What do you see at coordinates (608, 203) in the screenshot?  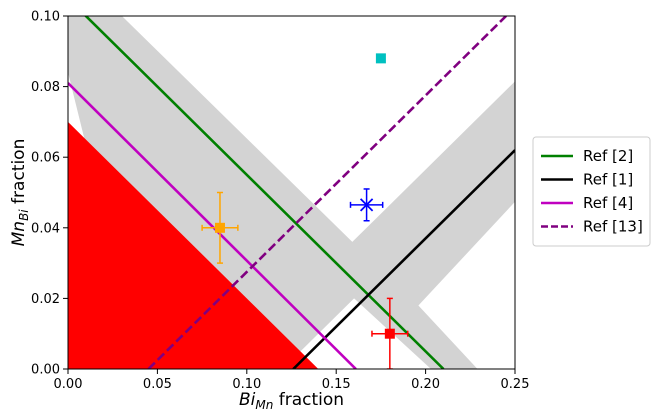 I see `legend-label-3: Ref [4]` at bounding box center [608, 203].